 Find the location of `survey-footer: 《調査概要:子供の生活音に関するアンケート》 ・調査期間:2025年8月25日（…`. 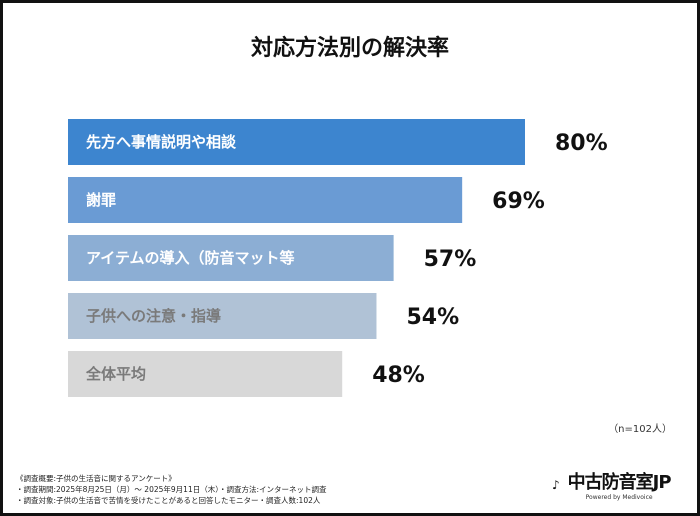

survey-footer: 《調査概要:子供の生活音に関するアンケート》 ・調査期間:2025年8月25日（… is located at coordinates (171, 489).